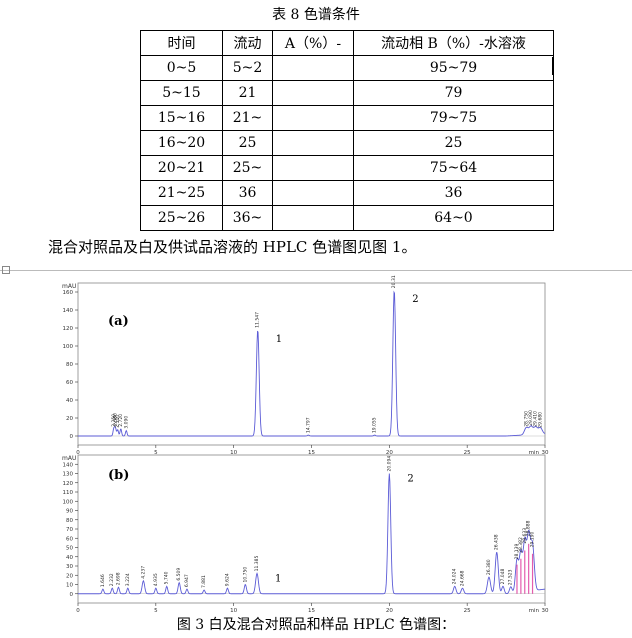  I want to click on table-row: 16~20 25 25, so click(347, 143).